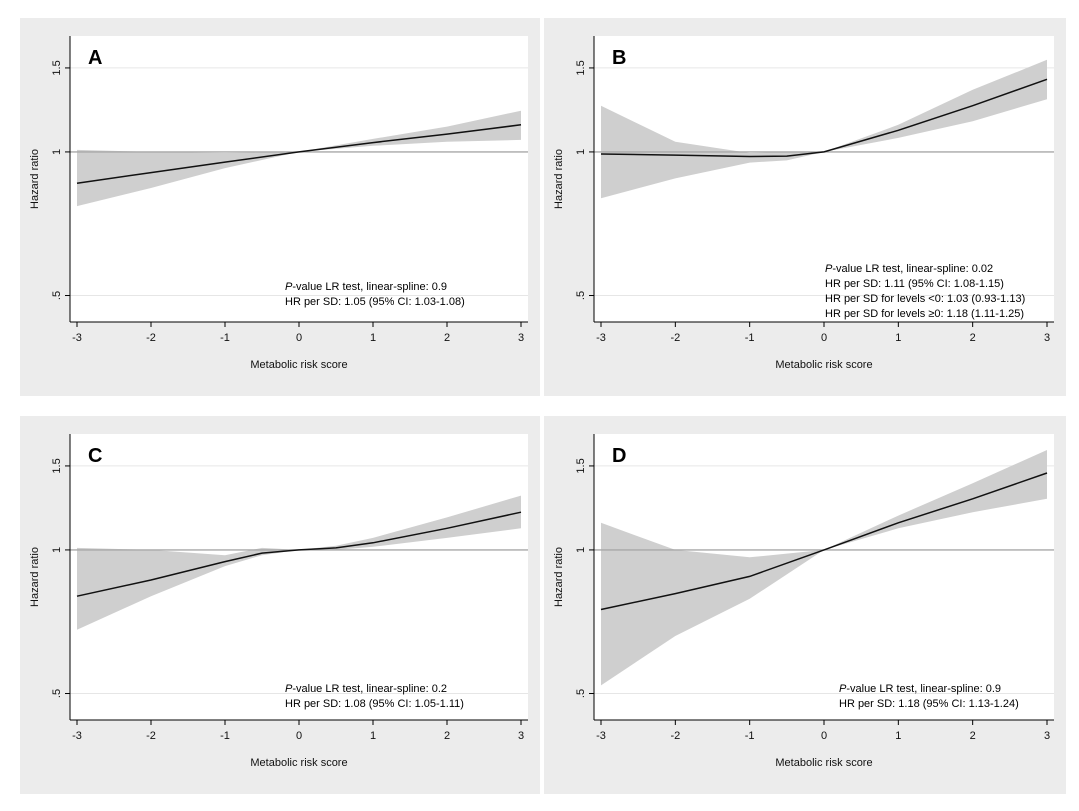  Describe the element at coordinates (374, 704) in the screenshot. I see `annotation-line: HR per SD: 1.08 (95% CI: 1.05-1.11)` at that location.